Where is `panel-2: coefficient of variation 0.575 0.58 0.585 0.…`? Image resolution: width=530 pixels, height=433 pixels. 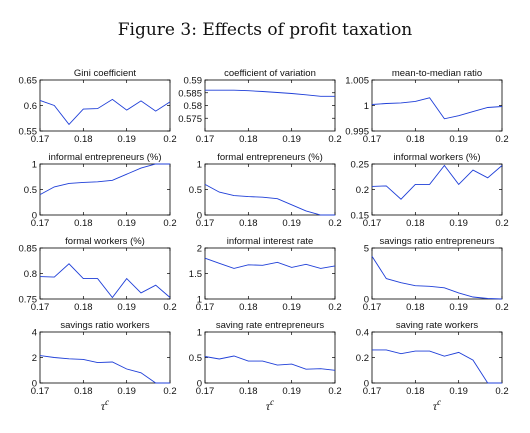
panel-2: coefficient of variation 0.575 0.58 0.585 0.… is located at coordinates (259, 106).